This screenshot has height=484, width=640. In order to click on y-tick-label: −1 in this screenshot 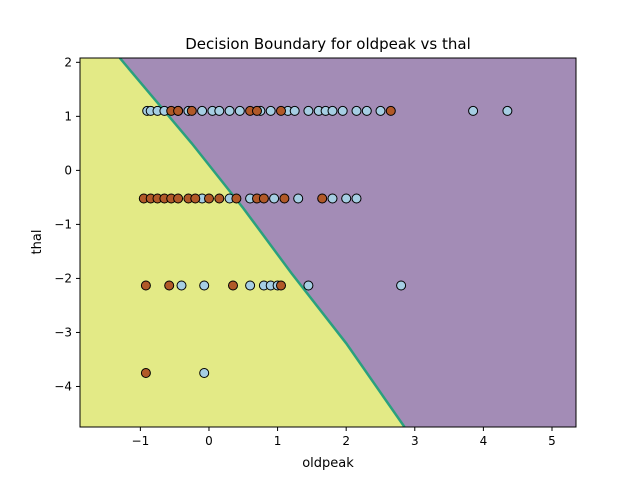, I will do `click(63, 224)`.